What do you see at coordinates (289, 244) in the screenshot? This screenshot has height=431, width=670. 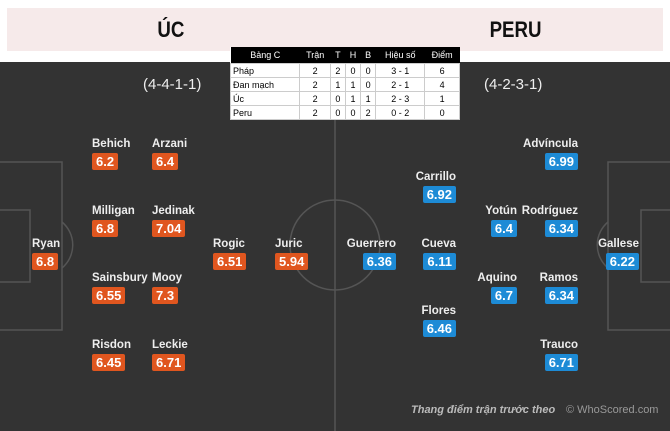 I see `player-name: Juric` at bounding box center [289, 244].